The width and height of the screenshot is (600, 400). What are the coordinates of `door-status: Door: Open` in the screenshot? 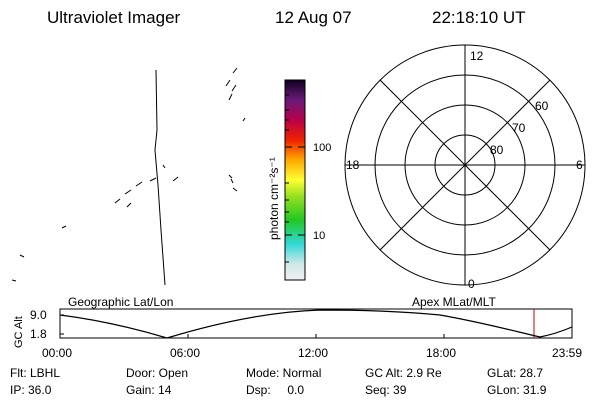 It's located at (157, 373).